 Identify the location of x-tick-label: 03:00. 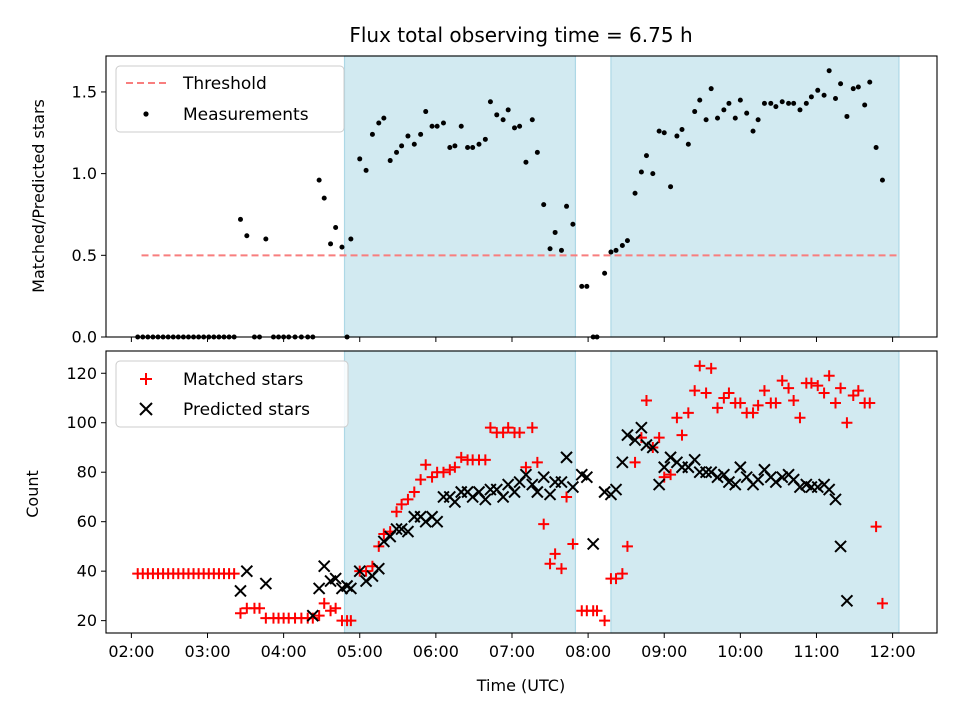
(207, 651).